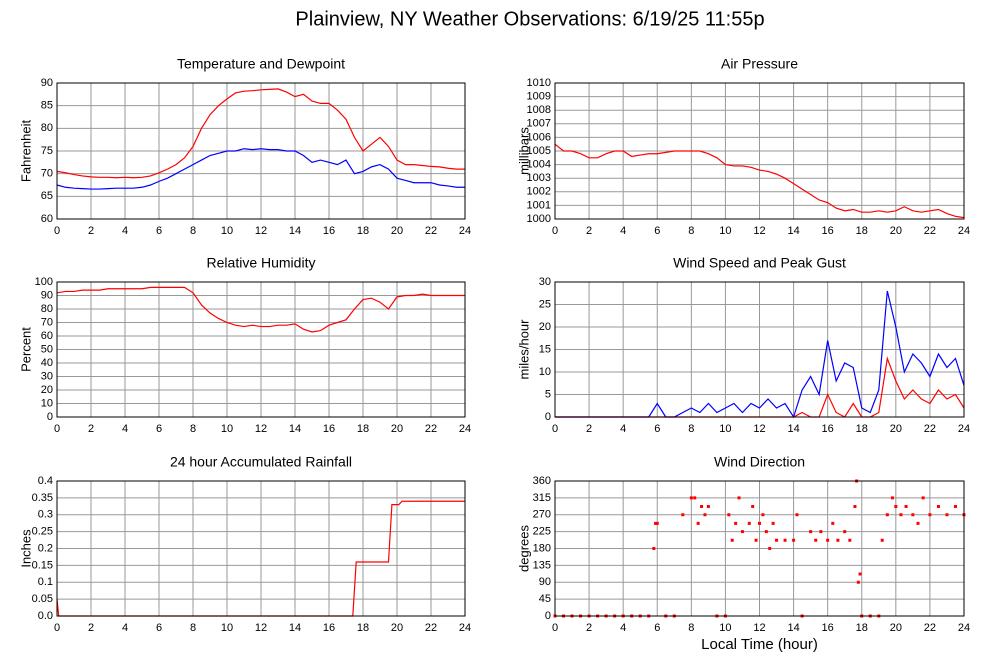 This screenshot has height=660, width=1000. I want to click on panel-title: 24 hour Accumulated Rainfall, so click(261, 462).